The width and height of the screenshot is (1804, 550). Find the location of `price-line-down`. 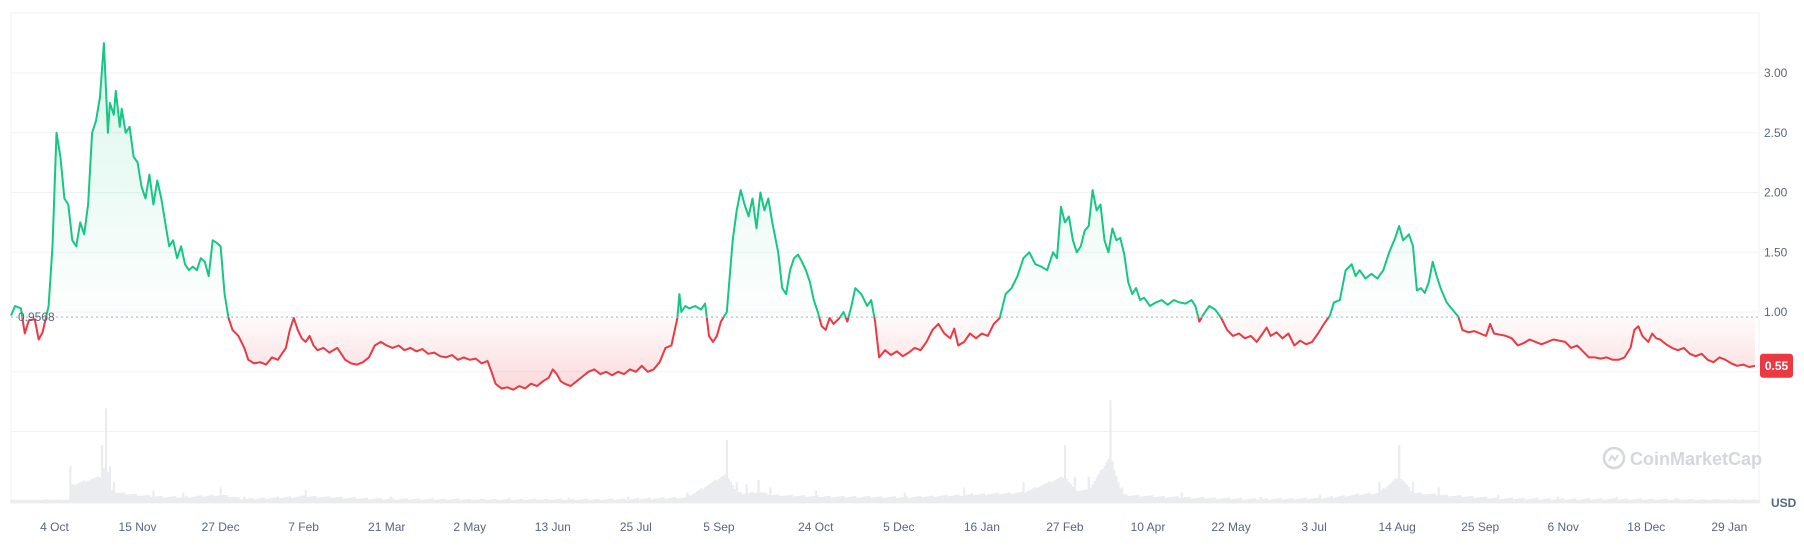

price-line-down is located at coordinates (888, 354).